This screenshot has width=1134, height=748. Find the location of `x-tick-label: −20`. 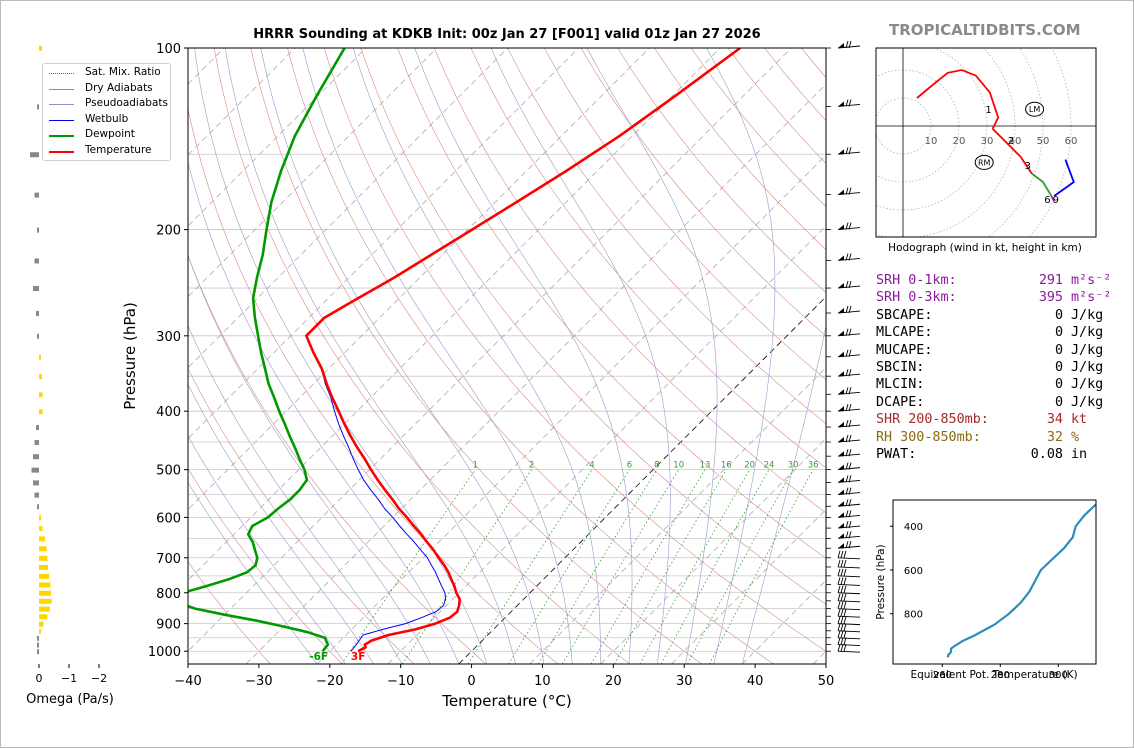

x-tick-label: −20 is located at coordinates (329, 681).